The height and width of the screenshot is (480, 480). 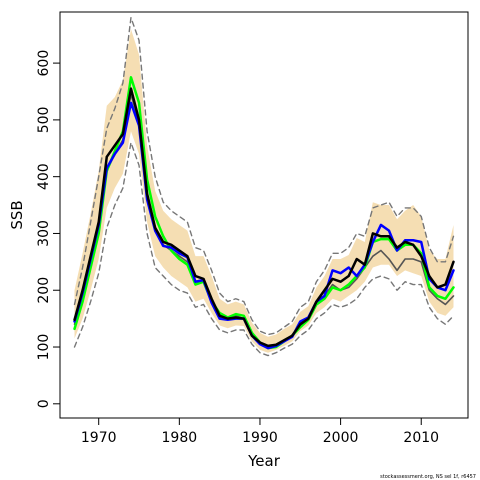 I want to click on credit-text: stockassessment.org, NS sel 1f, r6457, so click(x=428, y=477).